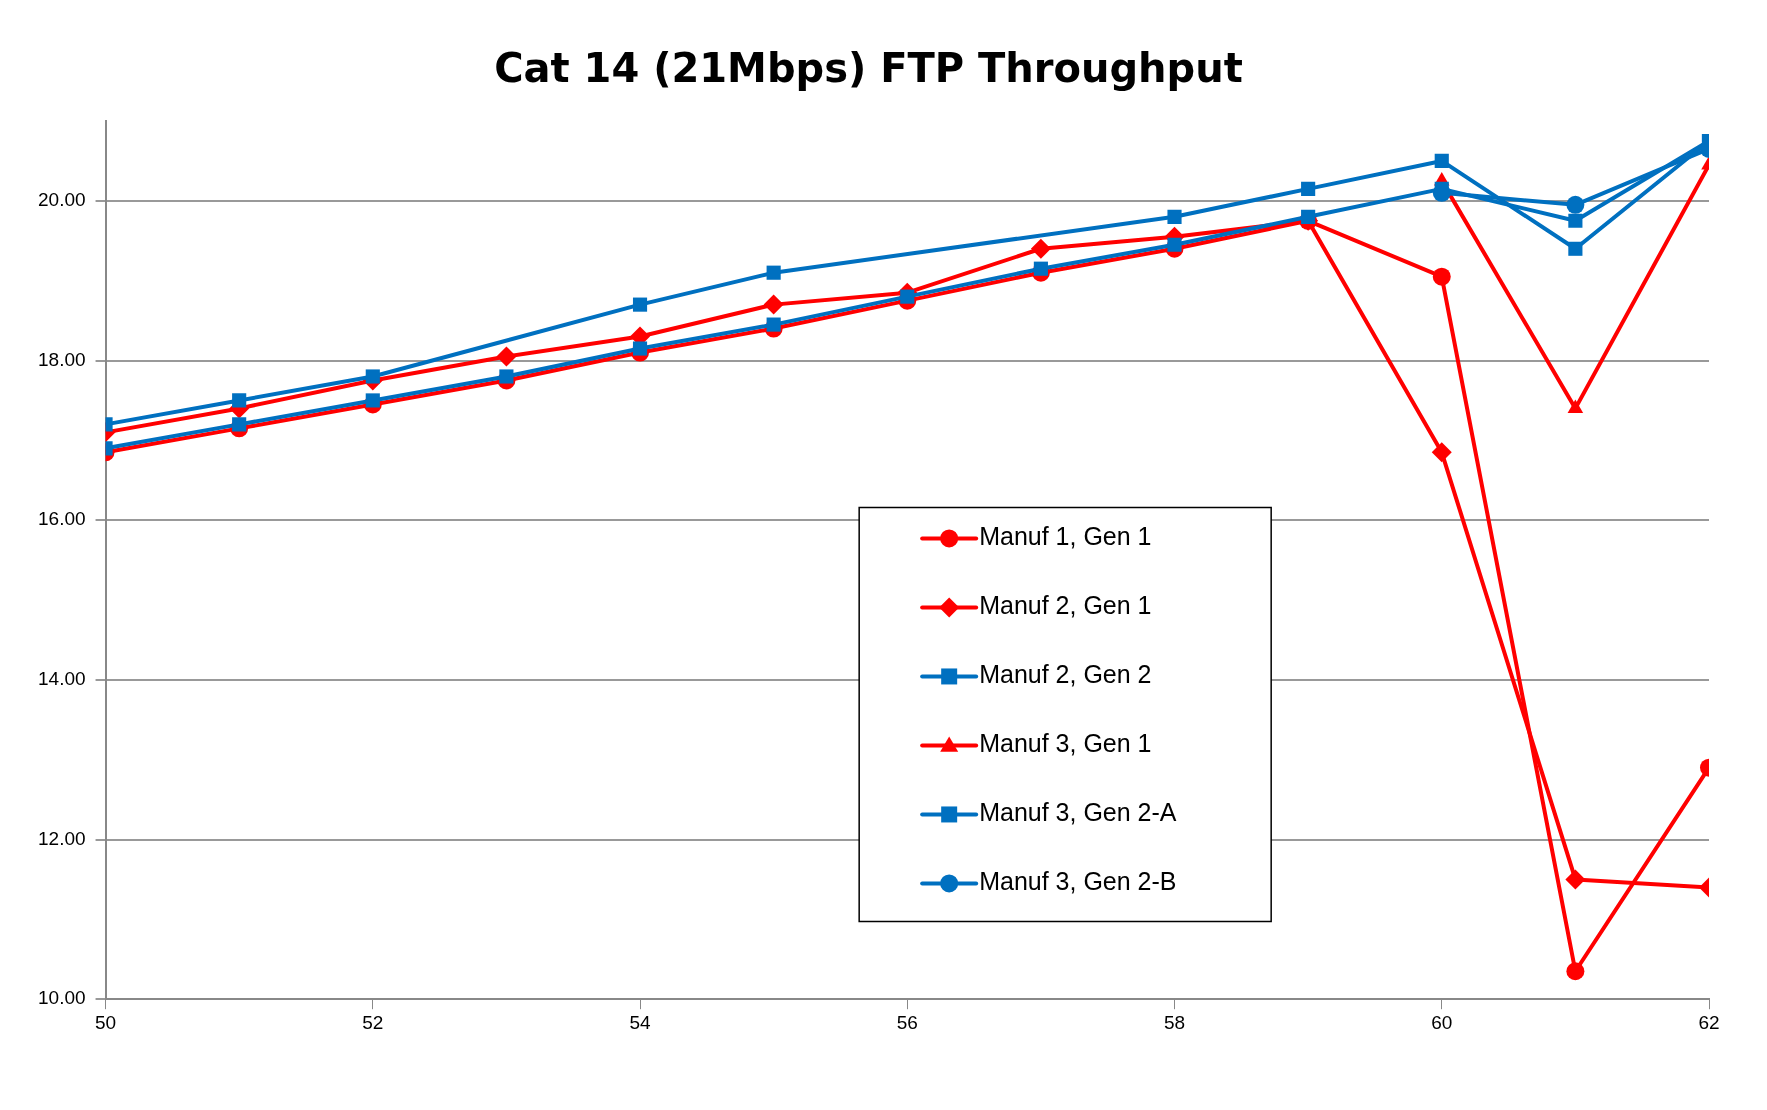  What do you see at coordinates (105, 1022) in the screenshot?
I see `x-tick-label: 50` at bounding box center [105, 1022].